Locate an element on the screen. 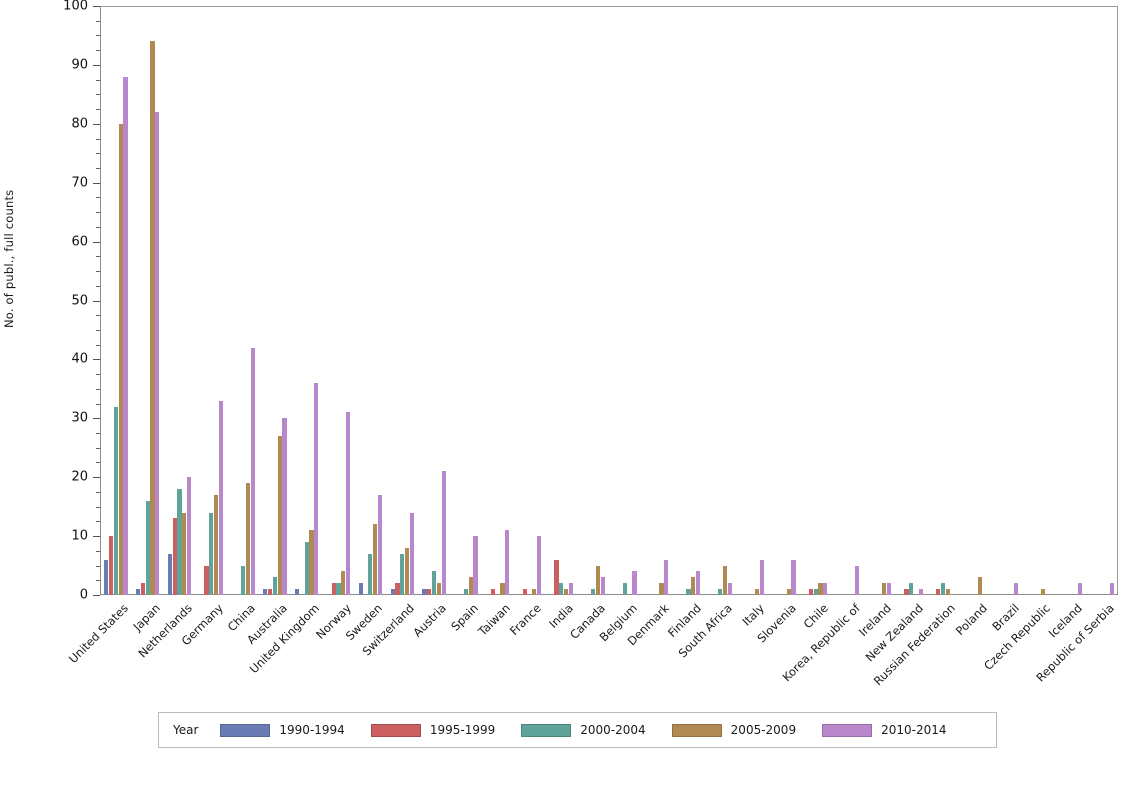 Image resolution: width=1134 pixels, height=795 pixels. legend-item: 1995-1999 is located at coordinates (433, 730).